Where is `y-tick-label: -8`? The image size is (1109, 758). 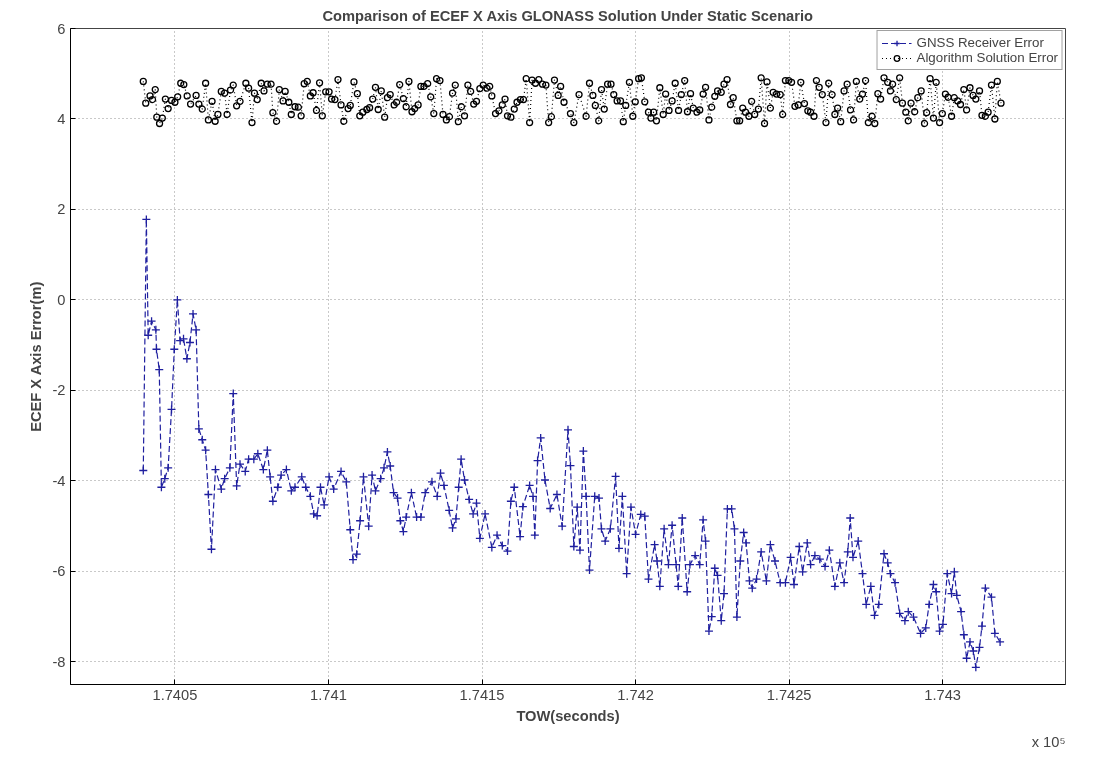 y-tick-label: -8 is located at coordinates (59, 661).